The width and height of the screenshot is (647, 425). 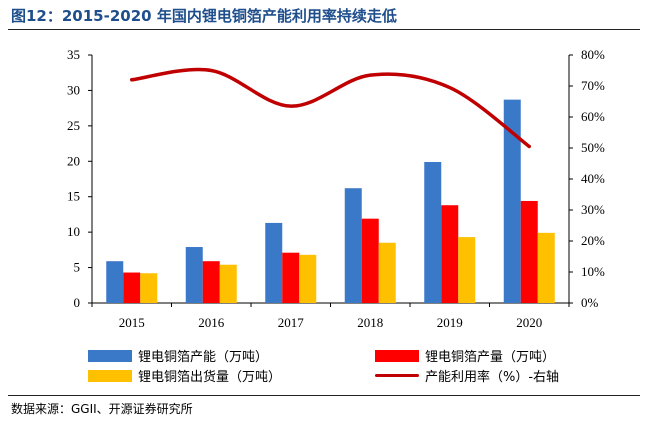 What do you see at coordinates (590, 302) in the screenshot?
I see `y-right-tick-label: 0%` at bounding box center [590, 302].